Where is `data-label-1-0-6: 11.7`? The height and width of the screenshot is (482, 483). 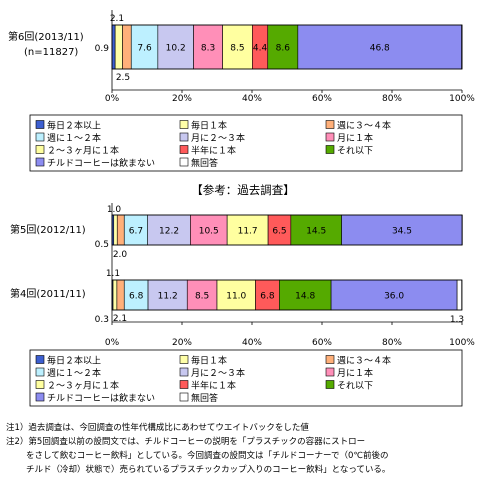
data-label-1-0-6: 11.7 is located at coordinates (248, 232).